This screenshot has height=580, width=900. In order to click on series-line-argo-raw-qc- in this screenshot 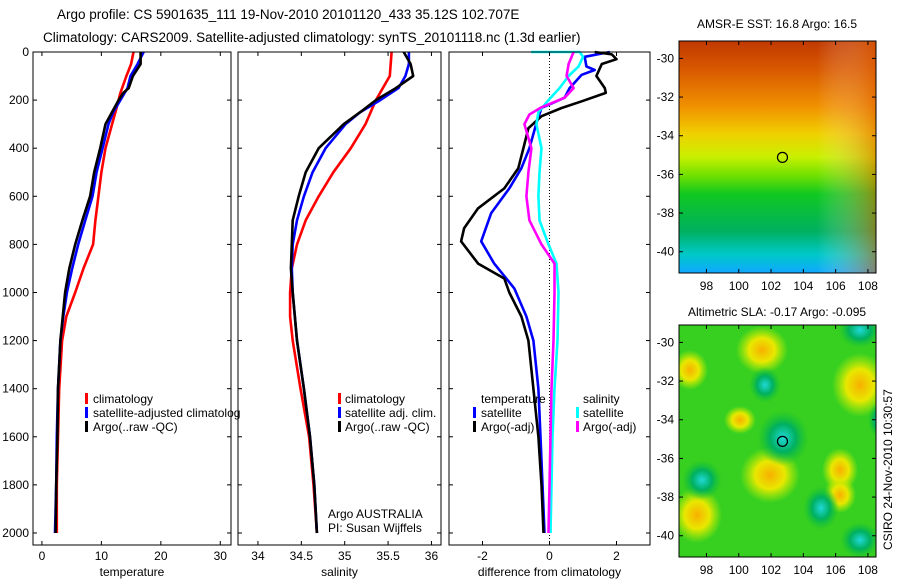, I will do `click(98, 293)`.